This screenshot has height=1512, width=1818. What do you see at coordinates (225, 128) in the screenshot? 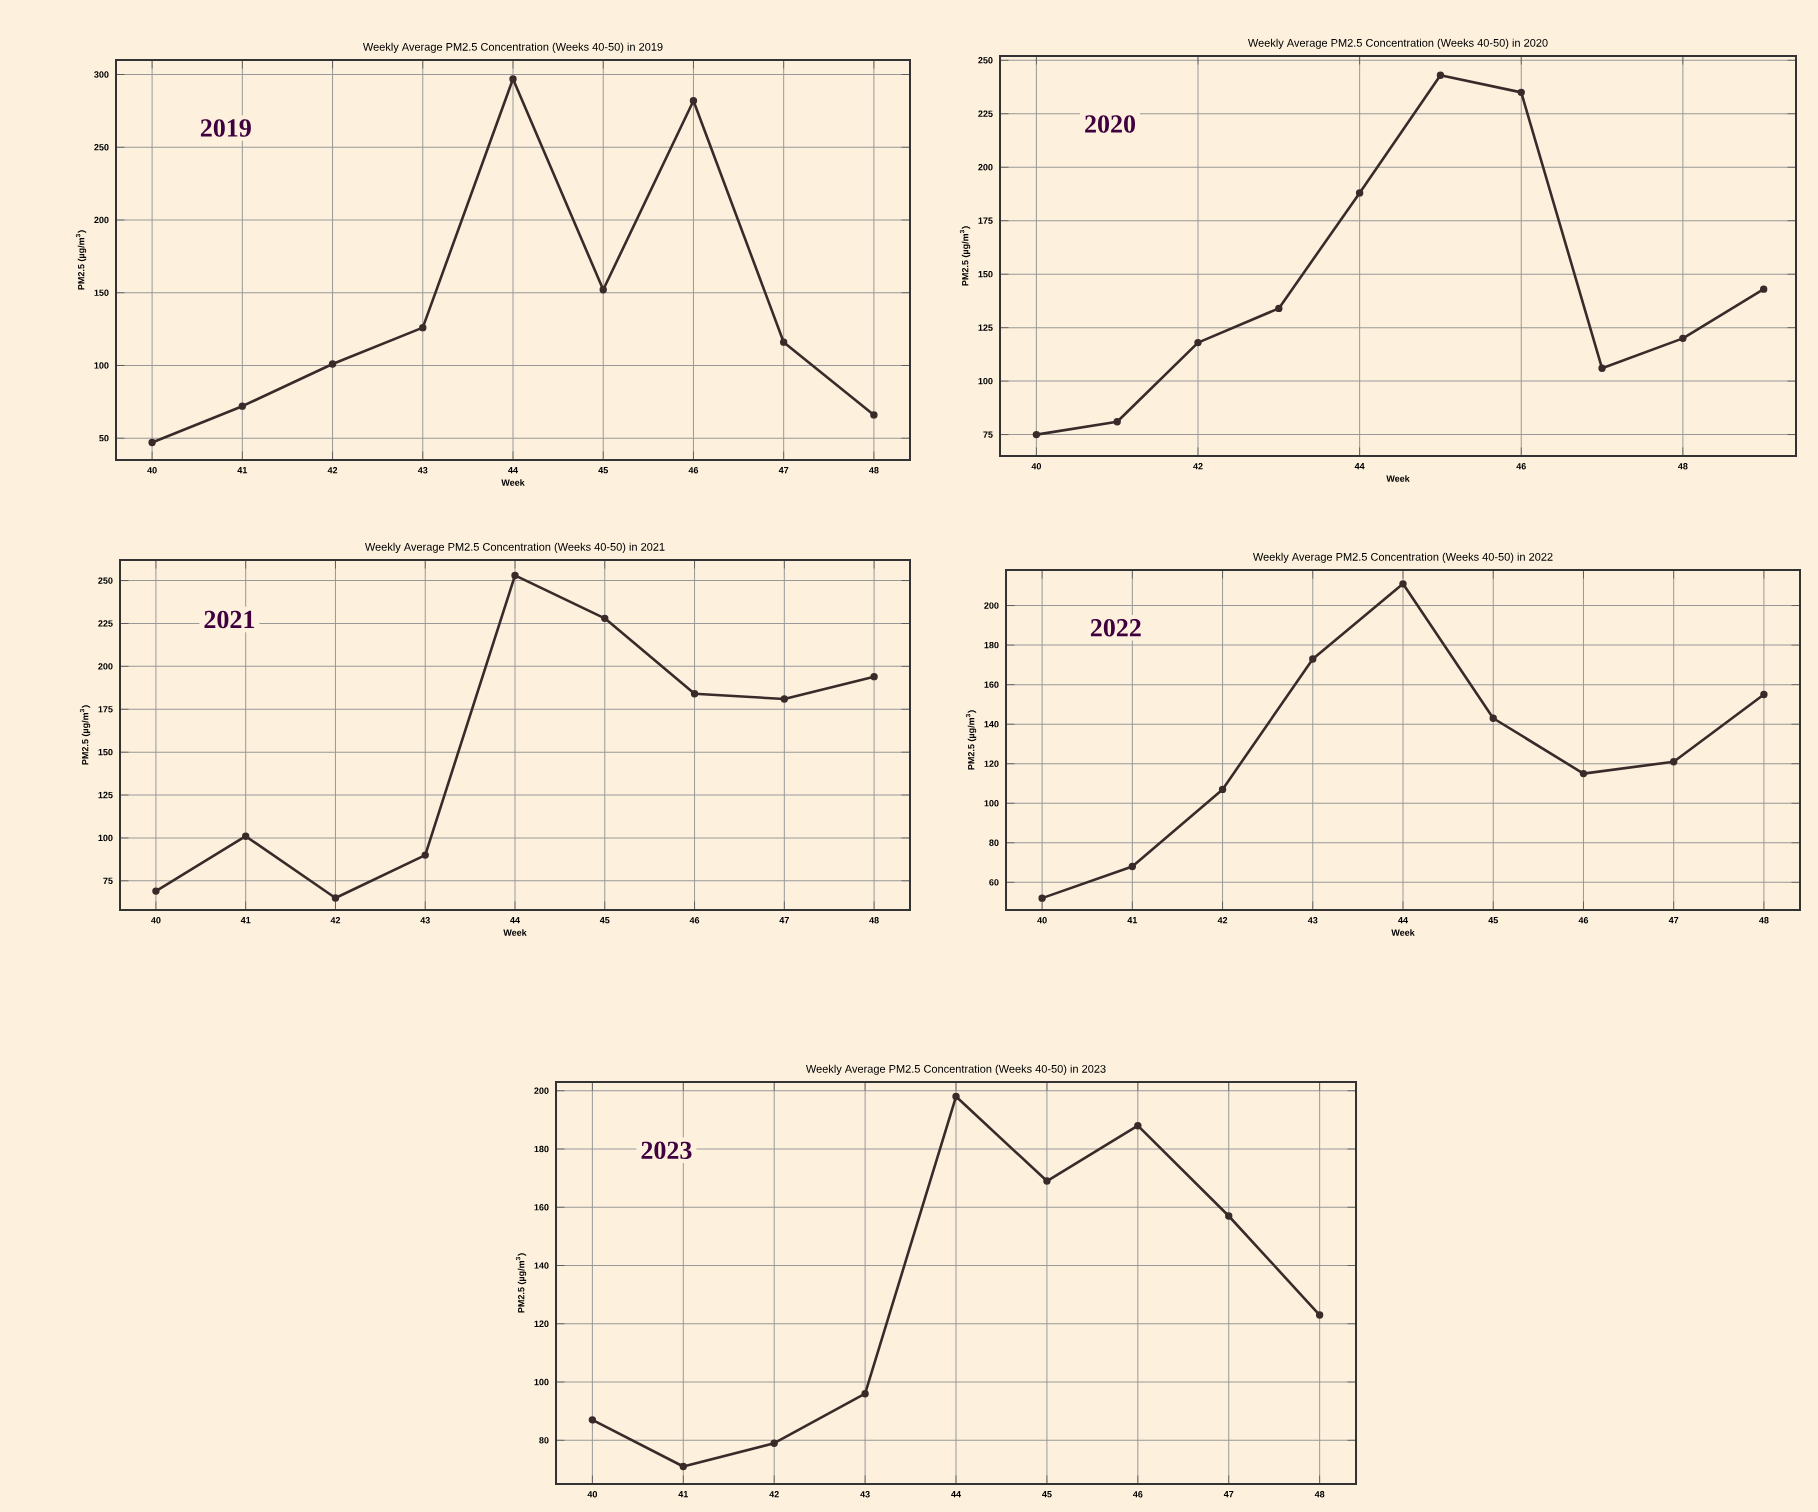
I see `annotation: 2019` at bounding box center [225, 128].